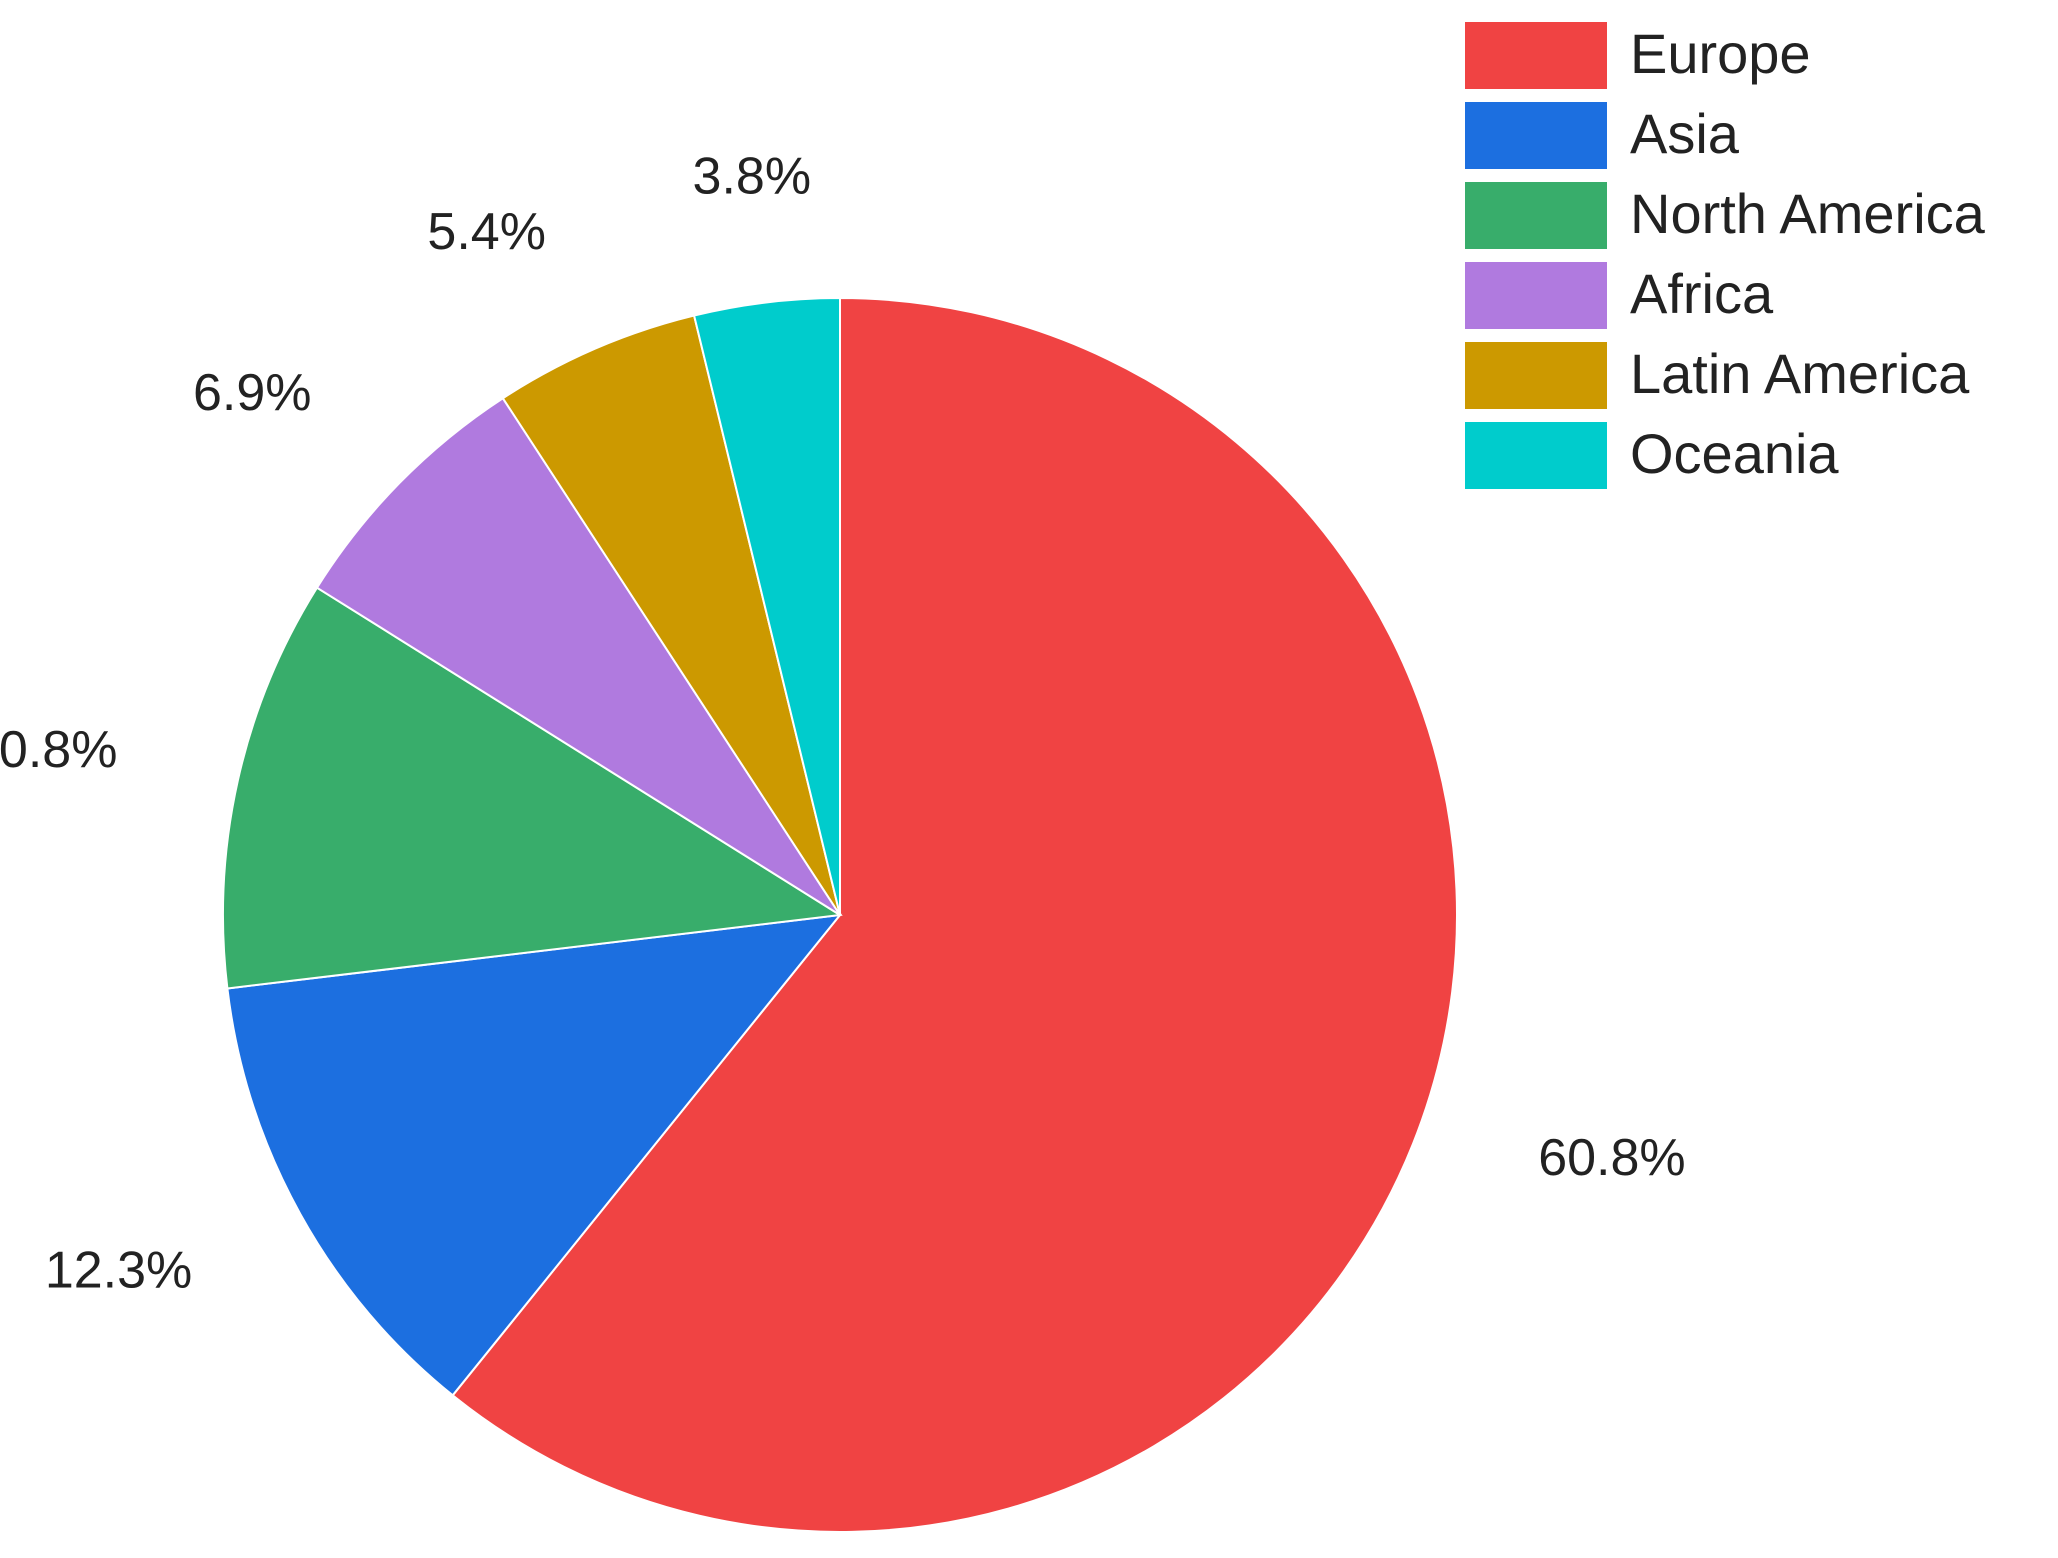 This screenshot has height=1558, width=2058. Describe the element at coordinates (252, 393) in the screenshot. I see `slice-label: 6.9%` at that location.